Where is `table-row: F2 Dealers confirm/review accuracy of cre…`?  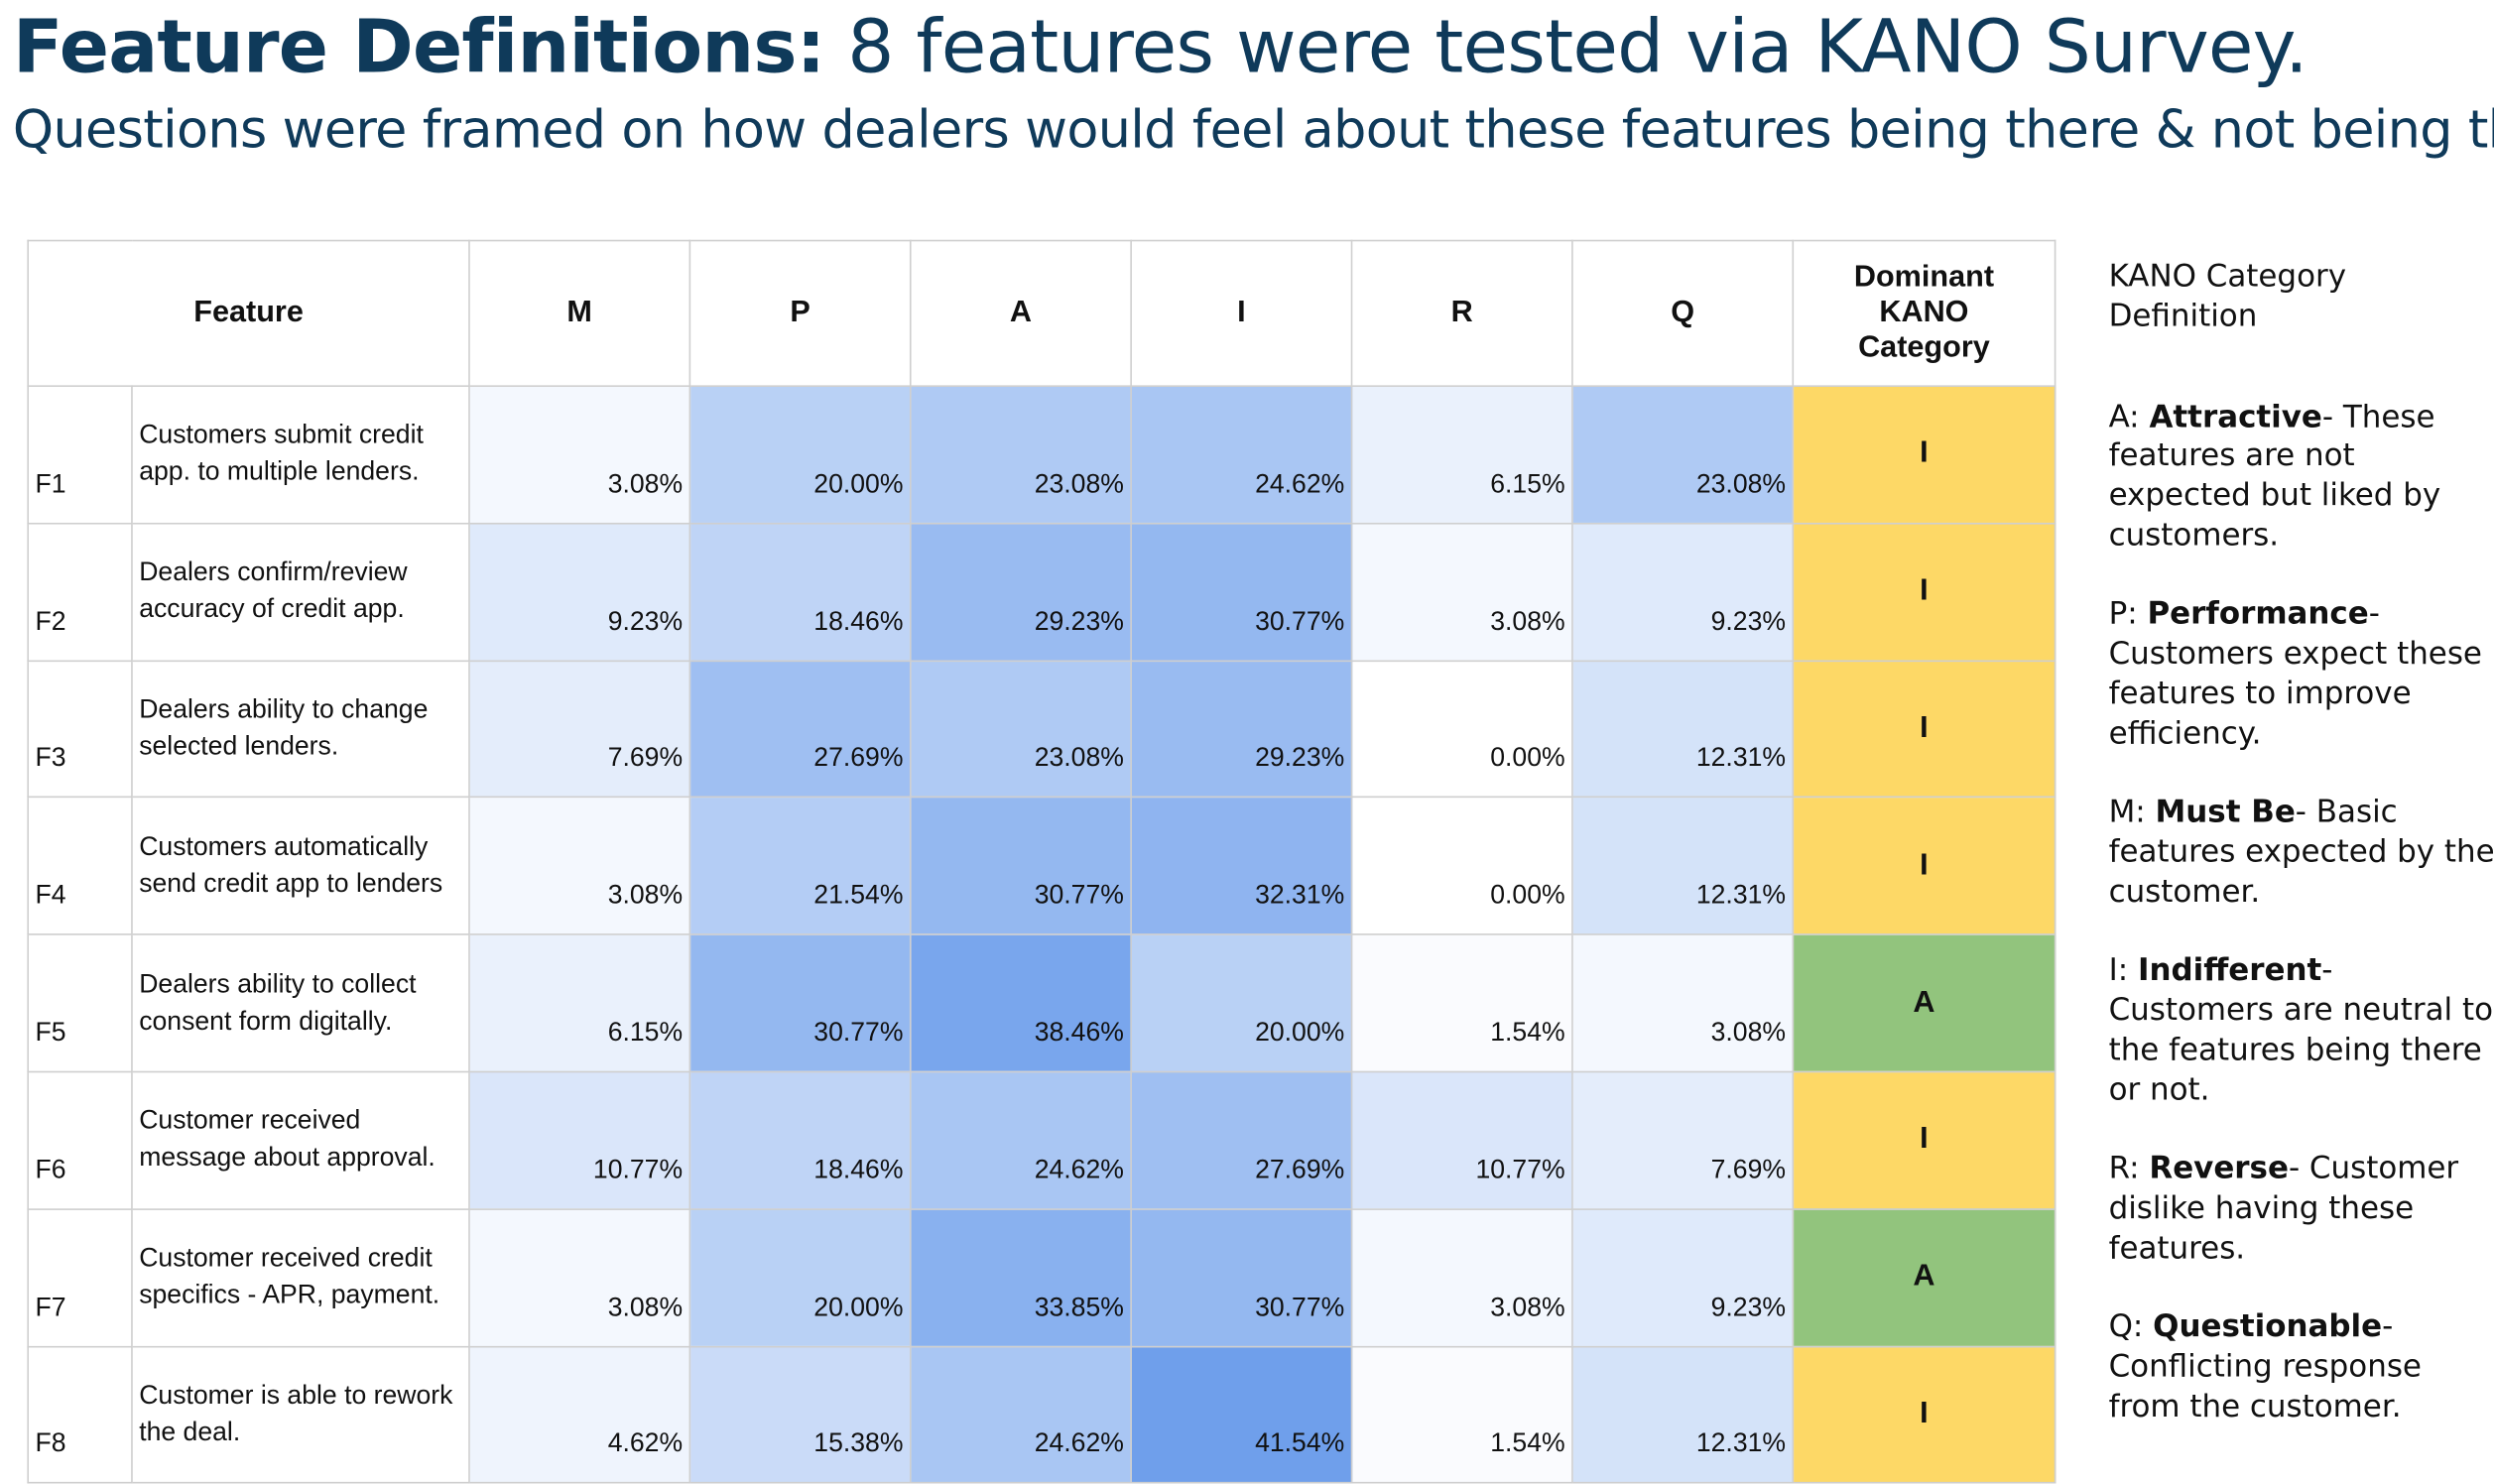 table-row: F2 Dealers confirm/review accuracy of cre… is located at coordinates (1042, 592).